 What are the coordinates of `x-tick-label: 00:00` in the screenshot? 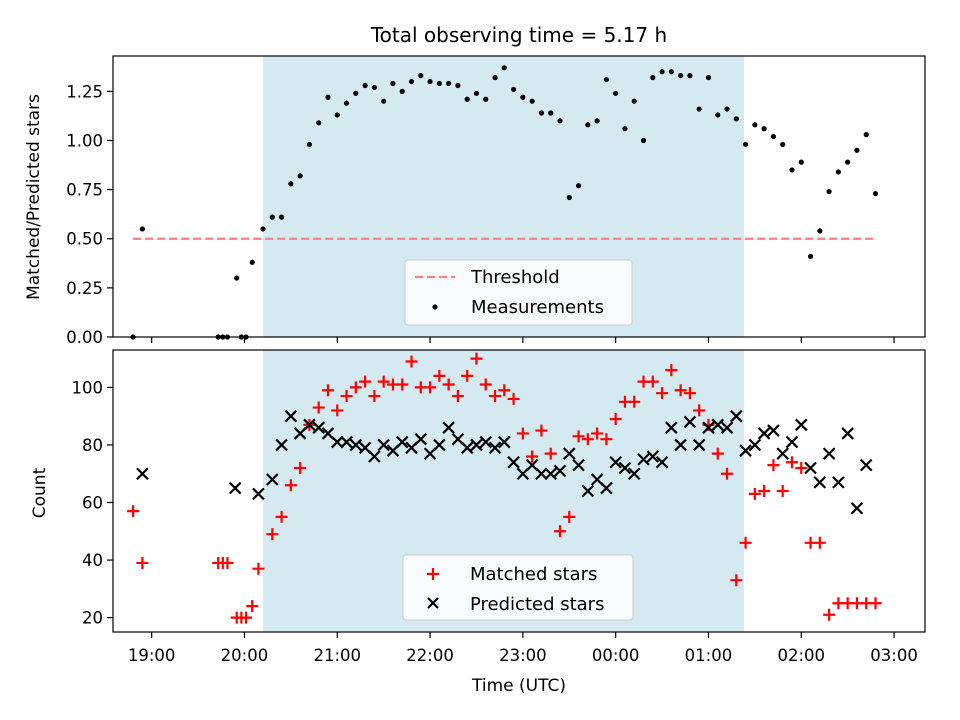 It's located at (616, 655).